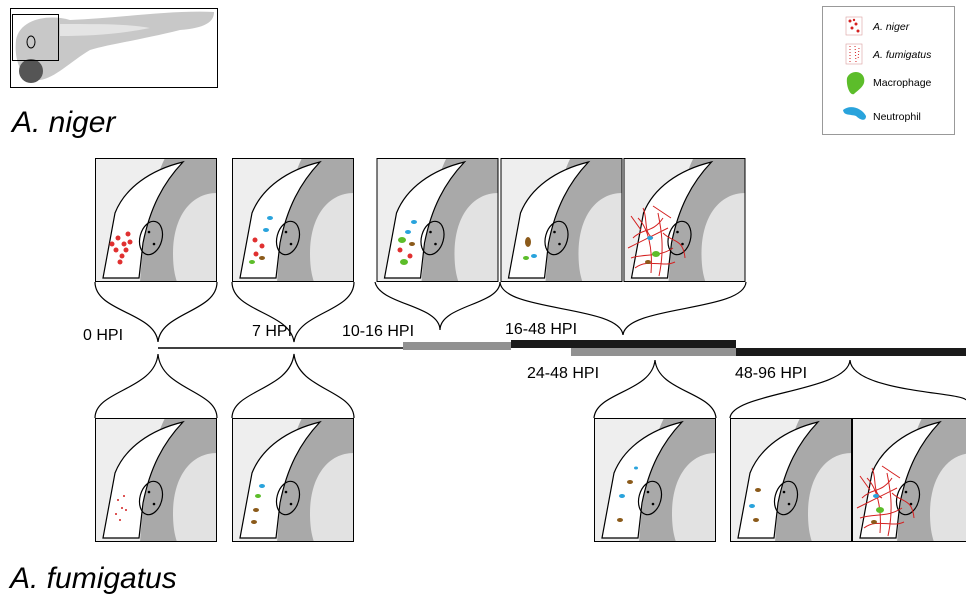 This screenshot has width=966, height=594. What do you see at coordinates (771, 373) in the screenshot?
I see `time-label: 48-96 HPI` at bounding box center [771, 373].